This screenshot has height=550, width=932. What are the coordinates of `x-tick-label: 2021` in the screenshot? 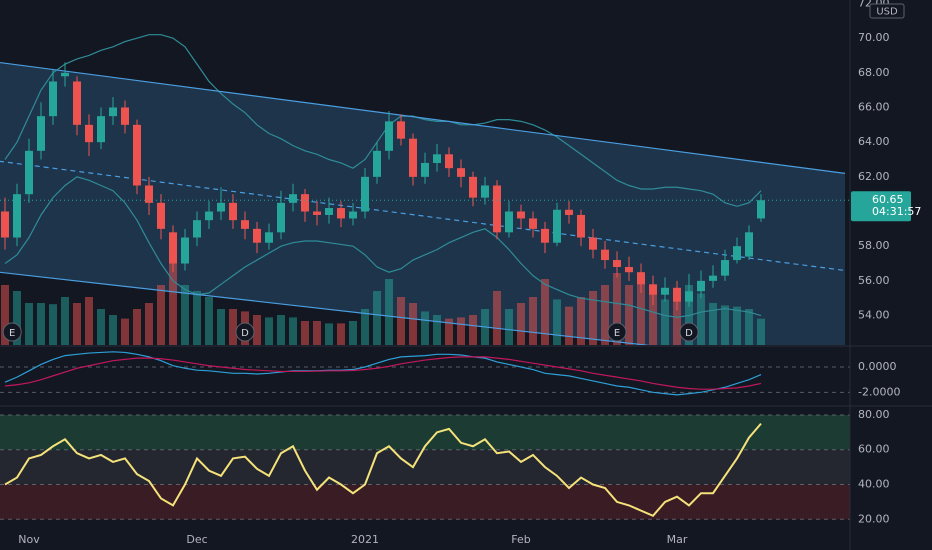 It's located at (365, 539).